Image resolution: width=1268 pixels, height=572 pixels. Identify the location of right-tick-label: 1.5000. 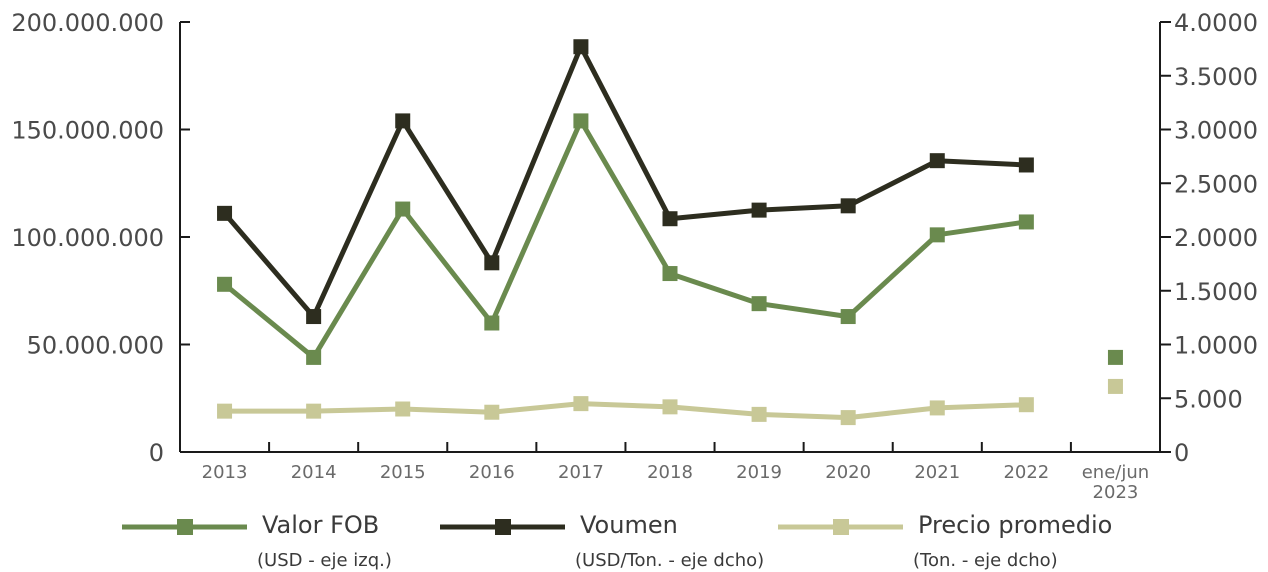
(1216, 292).